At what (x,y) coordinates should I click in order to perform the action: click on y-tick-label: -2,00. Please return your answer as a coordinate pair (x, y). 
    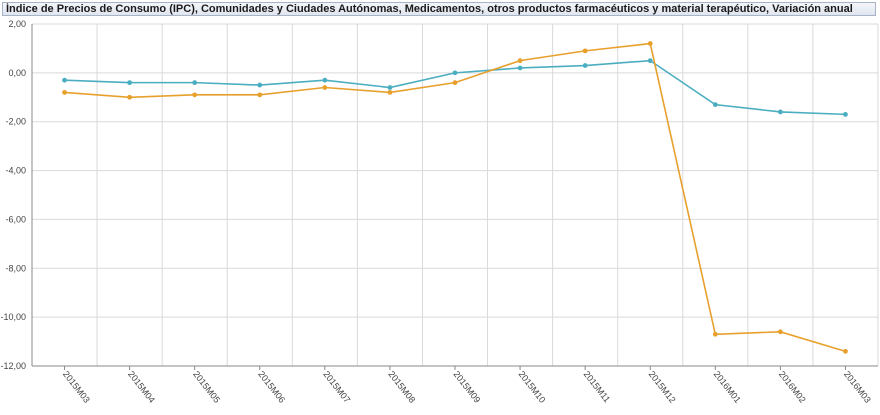
    Looking at the image, I should click on (15, 122).